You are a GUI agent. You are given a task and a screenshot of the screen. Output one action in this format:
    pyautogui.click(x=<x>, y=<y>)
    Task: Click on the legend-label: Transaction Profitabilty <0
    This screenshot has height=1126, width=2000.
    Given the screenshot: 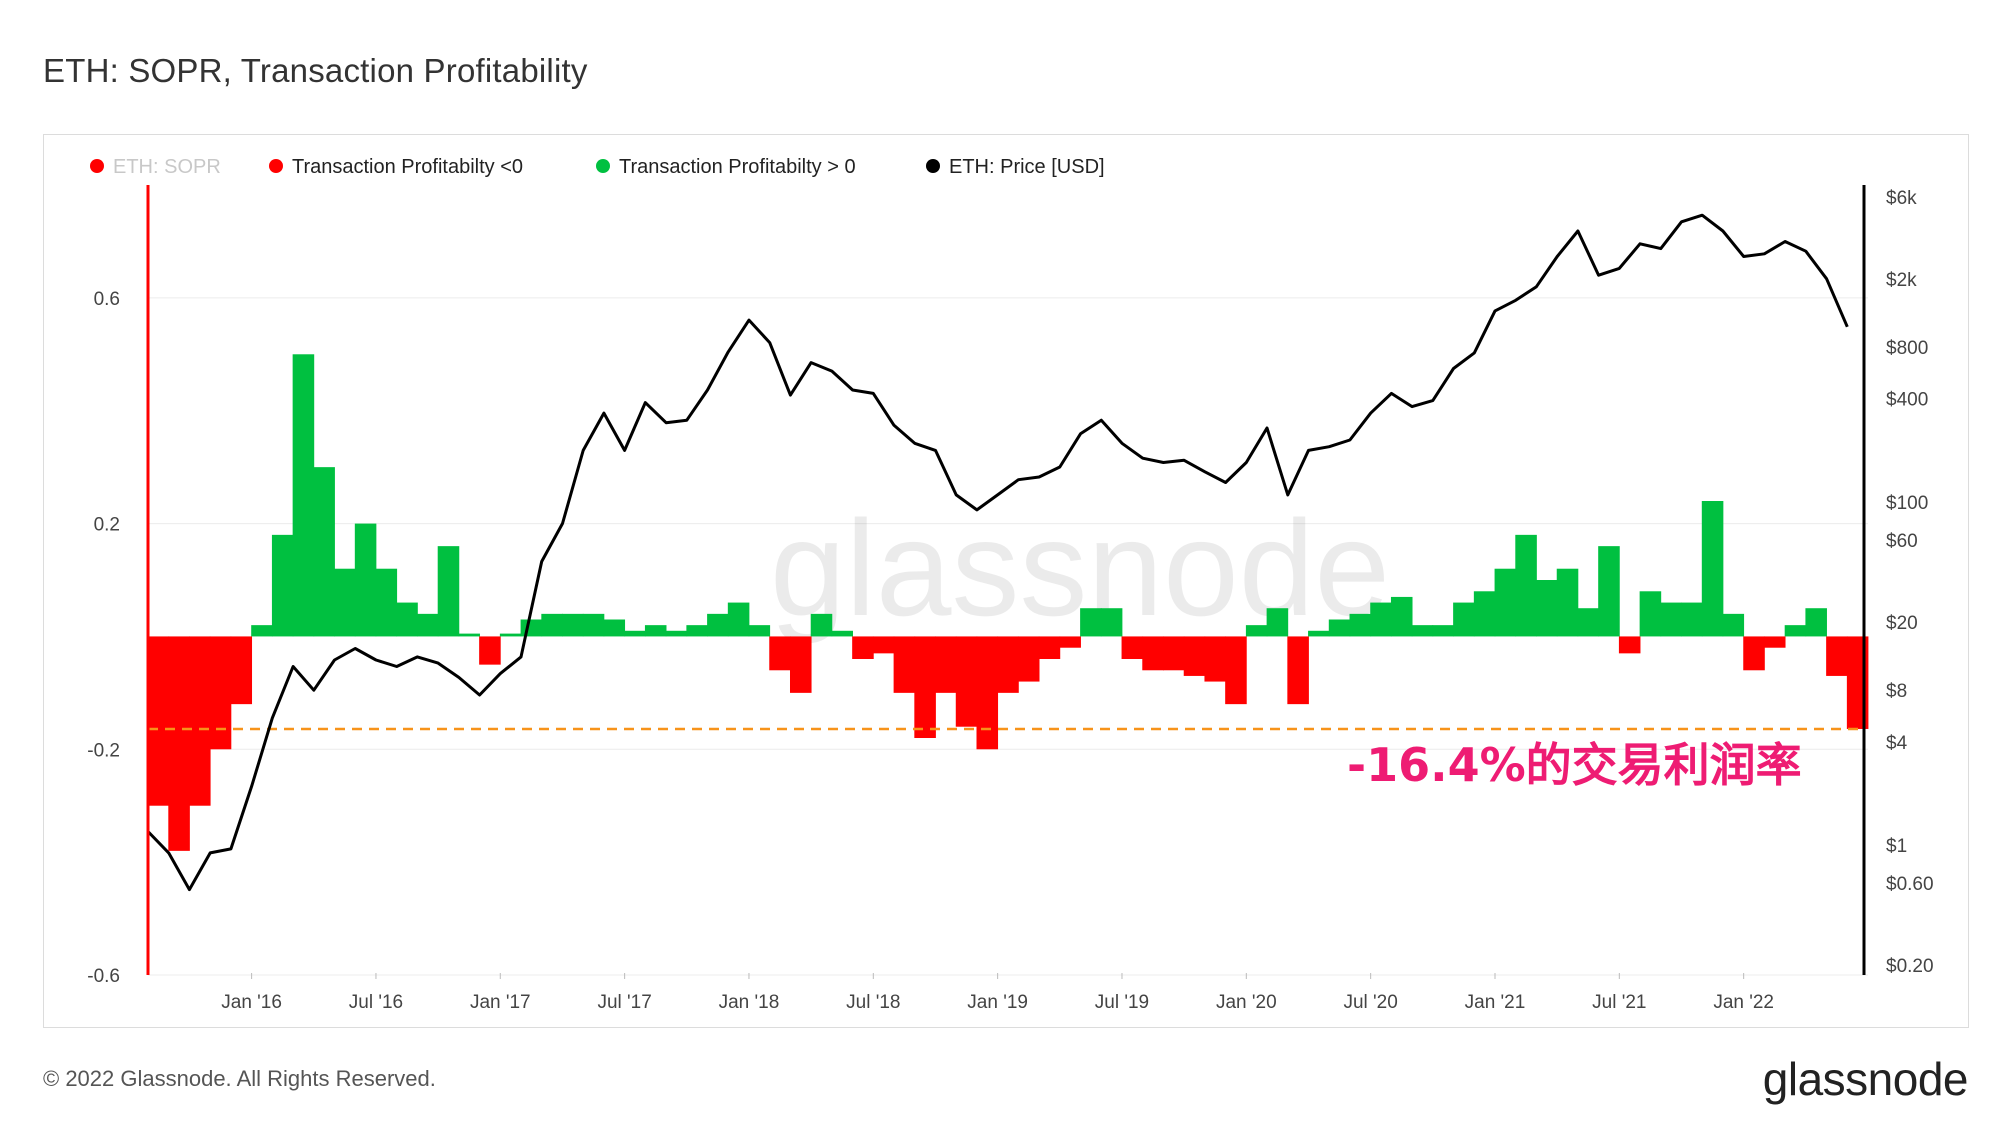 What is the action you would take?
    pyautogui.click(x=407, y=167)
    